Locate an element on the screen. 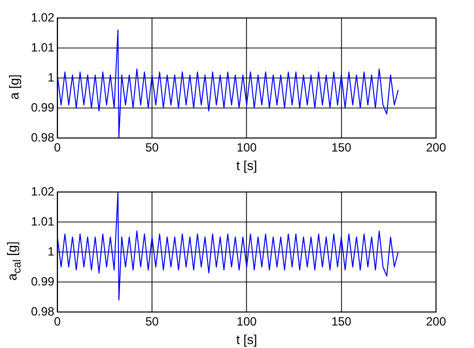 The height and width of the screenshot is (348, 474). y-axis-title: a [g] is located at coordinates (14, 87).